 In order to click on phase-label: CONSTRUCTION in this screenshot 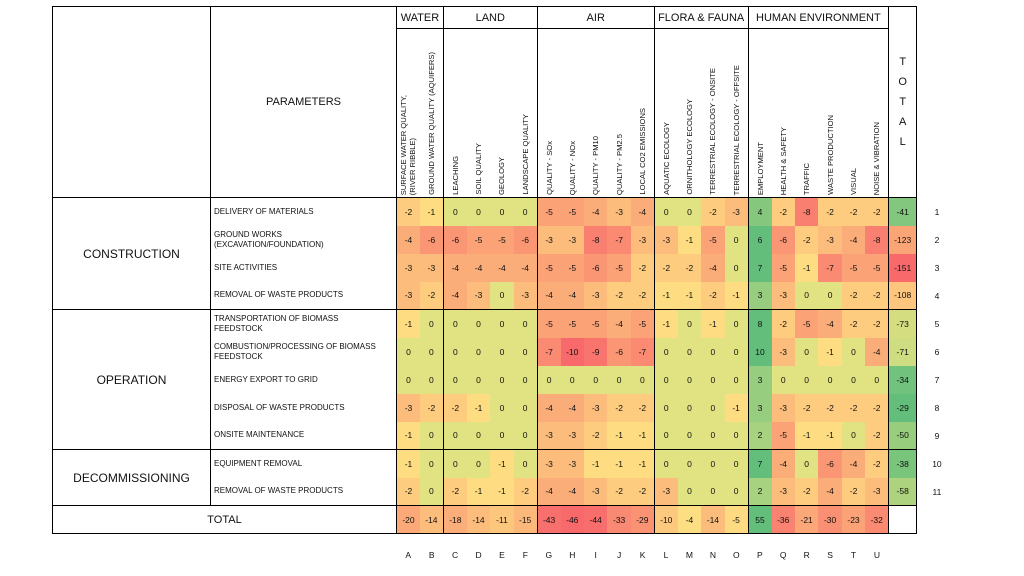, I will do `click(131, 253)`.